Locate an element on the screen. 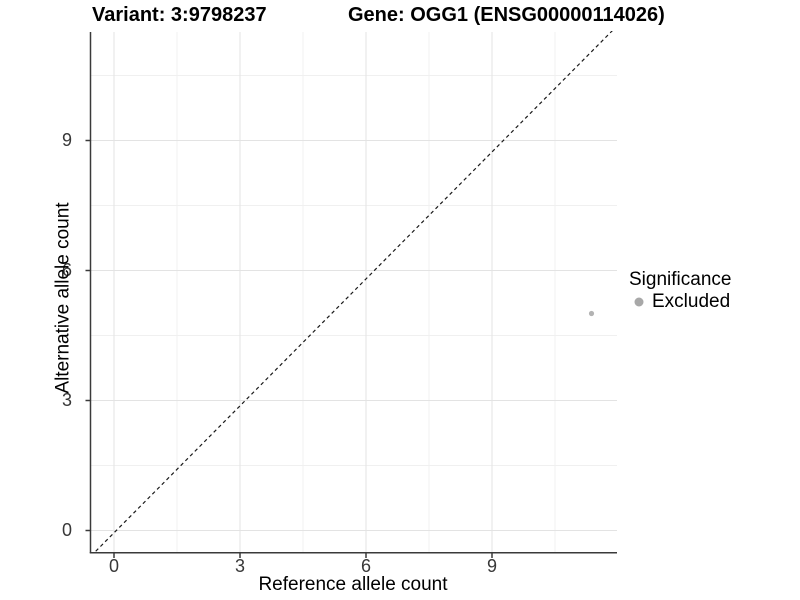  y-tick-label-9: 9 is located at coordinates (66, 140).